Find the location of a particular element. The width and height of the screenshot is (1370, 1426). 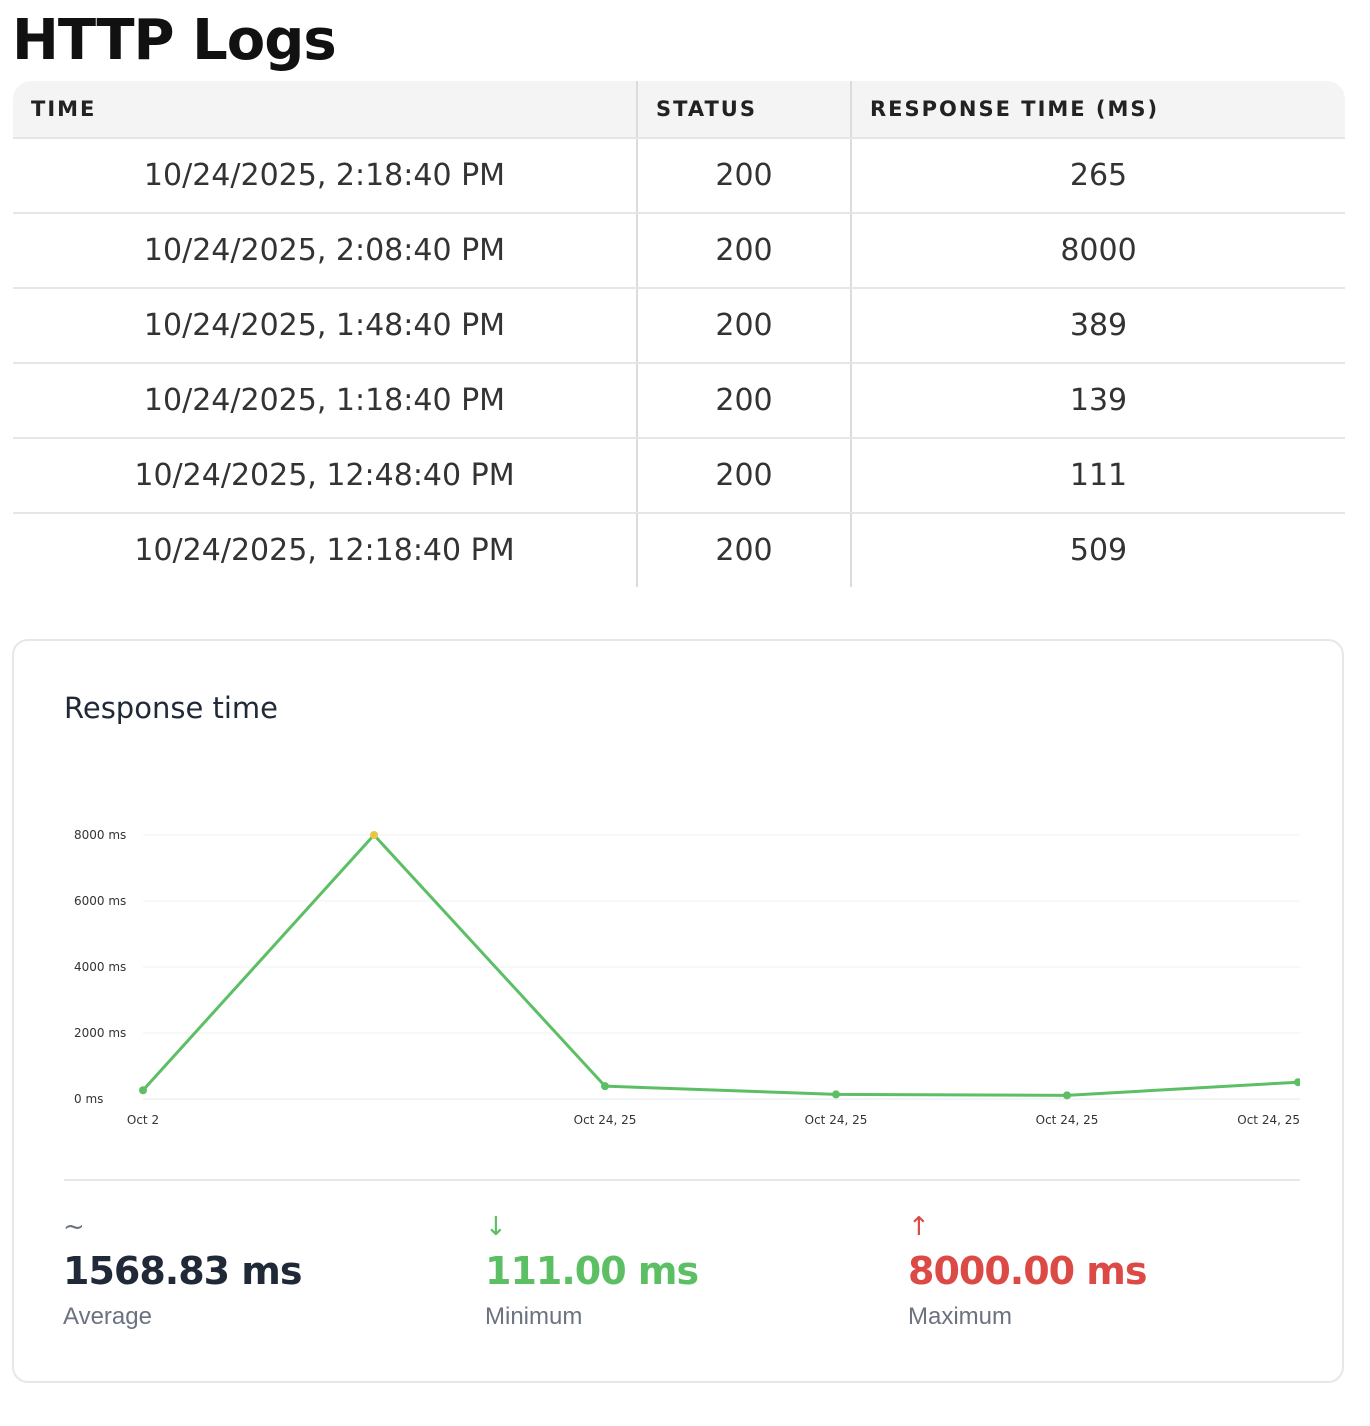

stat-maximum: ↑ 8000.00 ms Maximum is located at coordinates (1108, 1270).